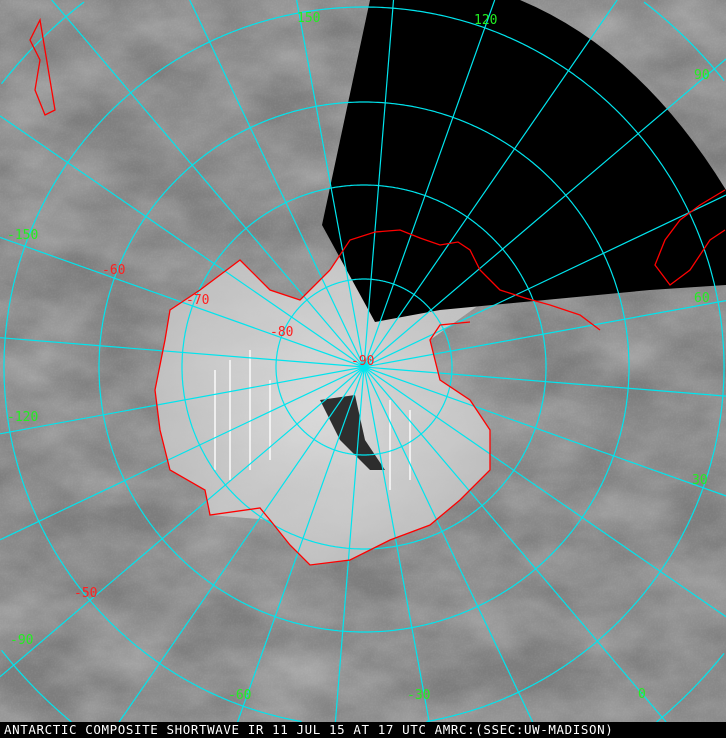 This screenshot has height=738, width=726. I want to click on lon-label-90: 90, so click(702, 75).